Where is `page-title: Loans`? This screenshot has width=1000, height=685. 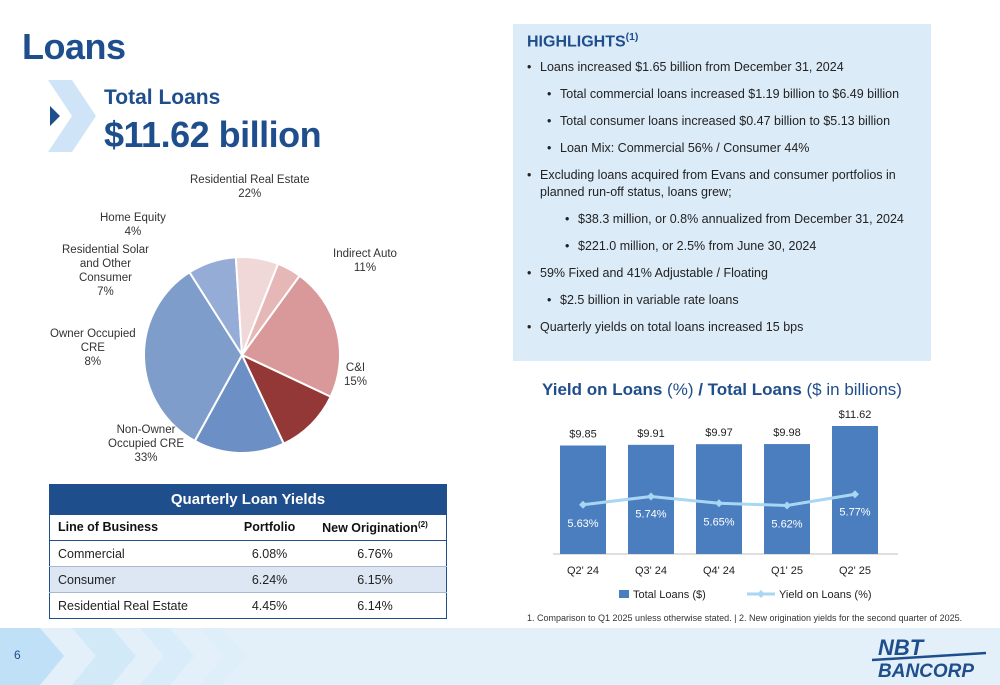
page-title: Loans is located at coordinates (74, 46).